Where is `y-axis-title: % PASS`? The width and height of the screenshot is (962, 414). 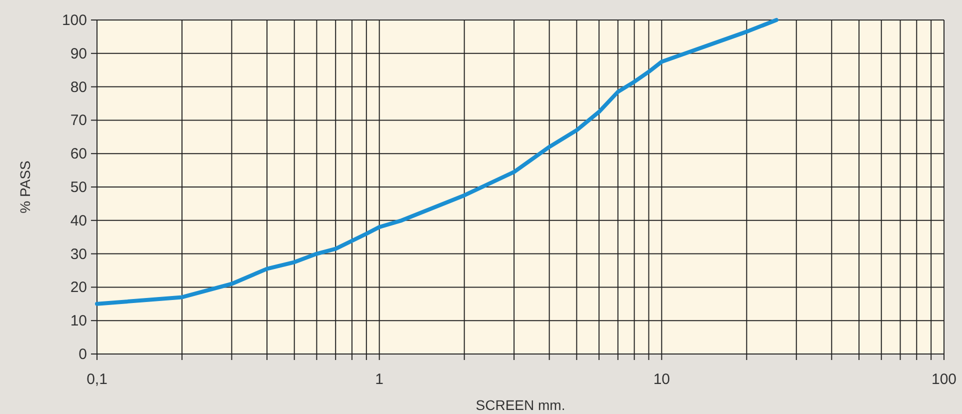 y-axis-title: % PASS is located at coordinates (25, 187).